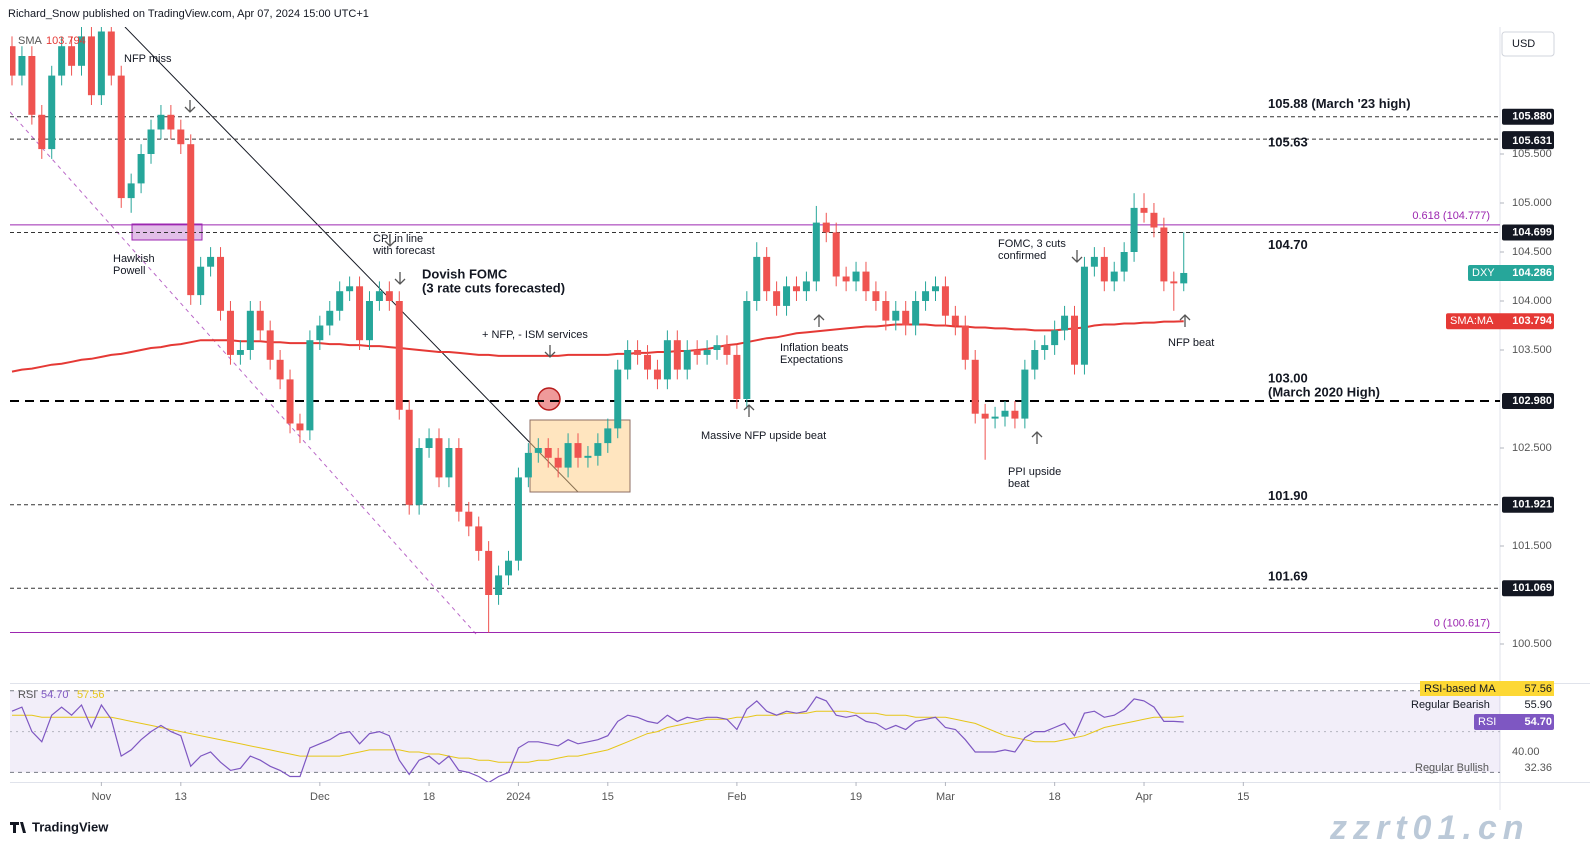 The height and width of the screenshot is (862, 1590). What do you see at coordinates (55, 695) in the screenshot?
I see `rsi-legend-value: 54.70` at bounding box center [55, 695].